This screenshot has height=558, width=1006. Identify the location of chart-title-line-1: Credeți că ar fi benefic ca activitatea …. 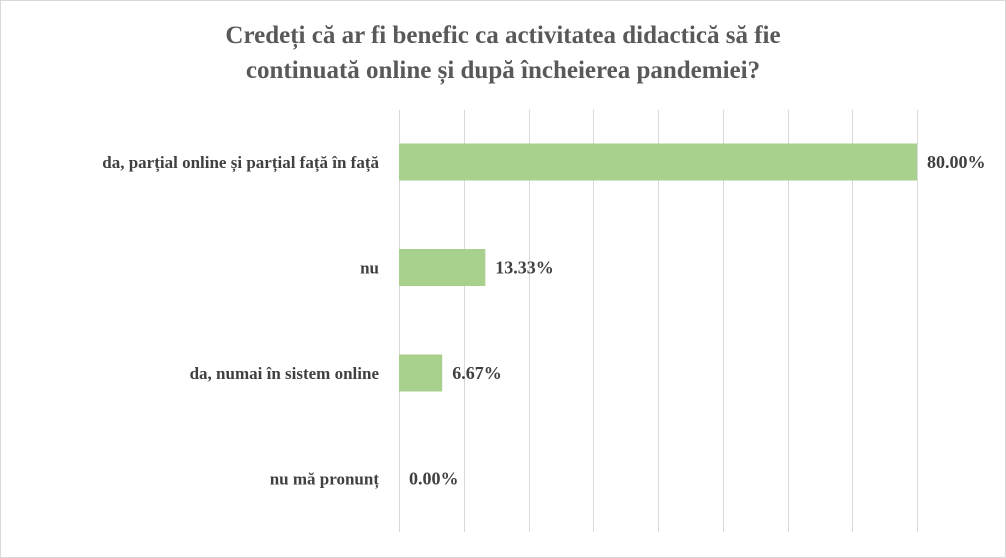
(503, 35).